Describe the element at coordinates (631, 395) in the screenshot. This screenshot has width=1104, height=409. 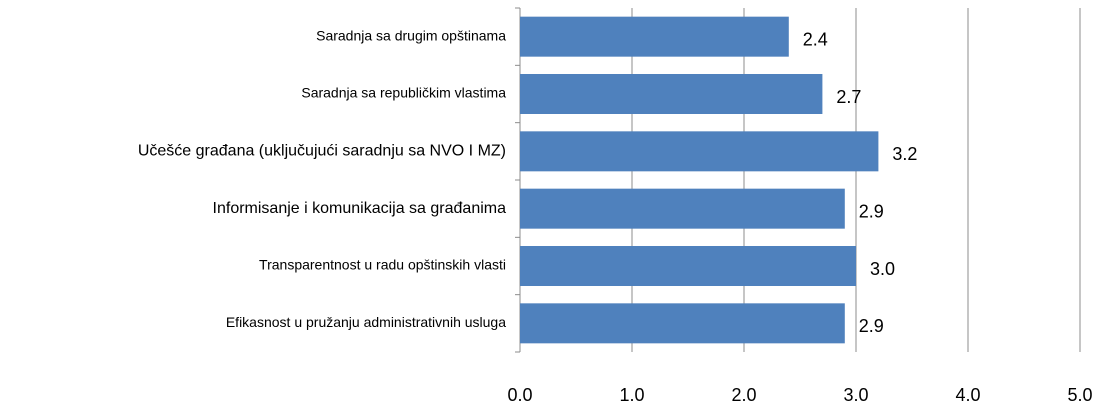
I see `x-tick-label: 1.0` at that location.